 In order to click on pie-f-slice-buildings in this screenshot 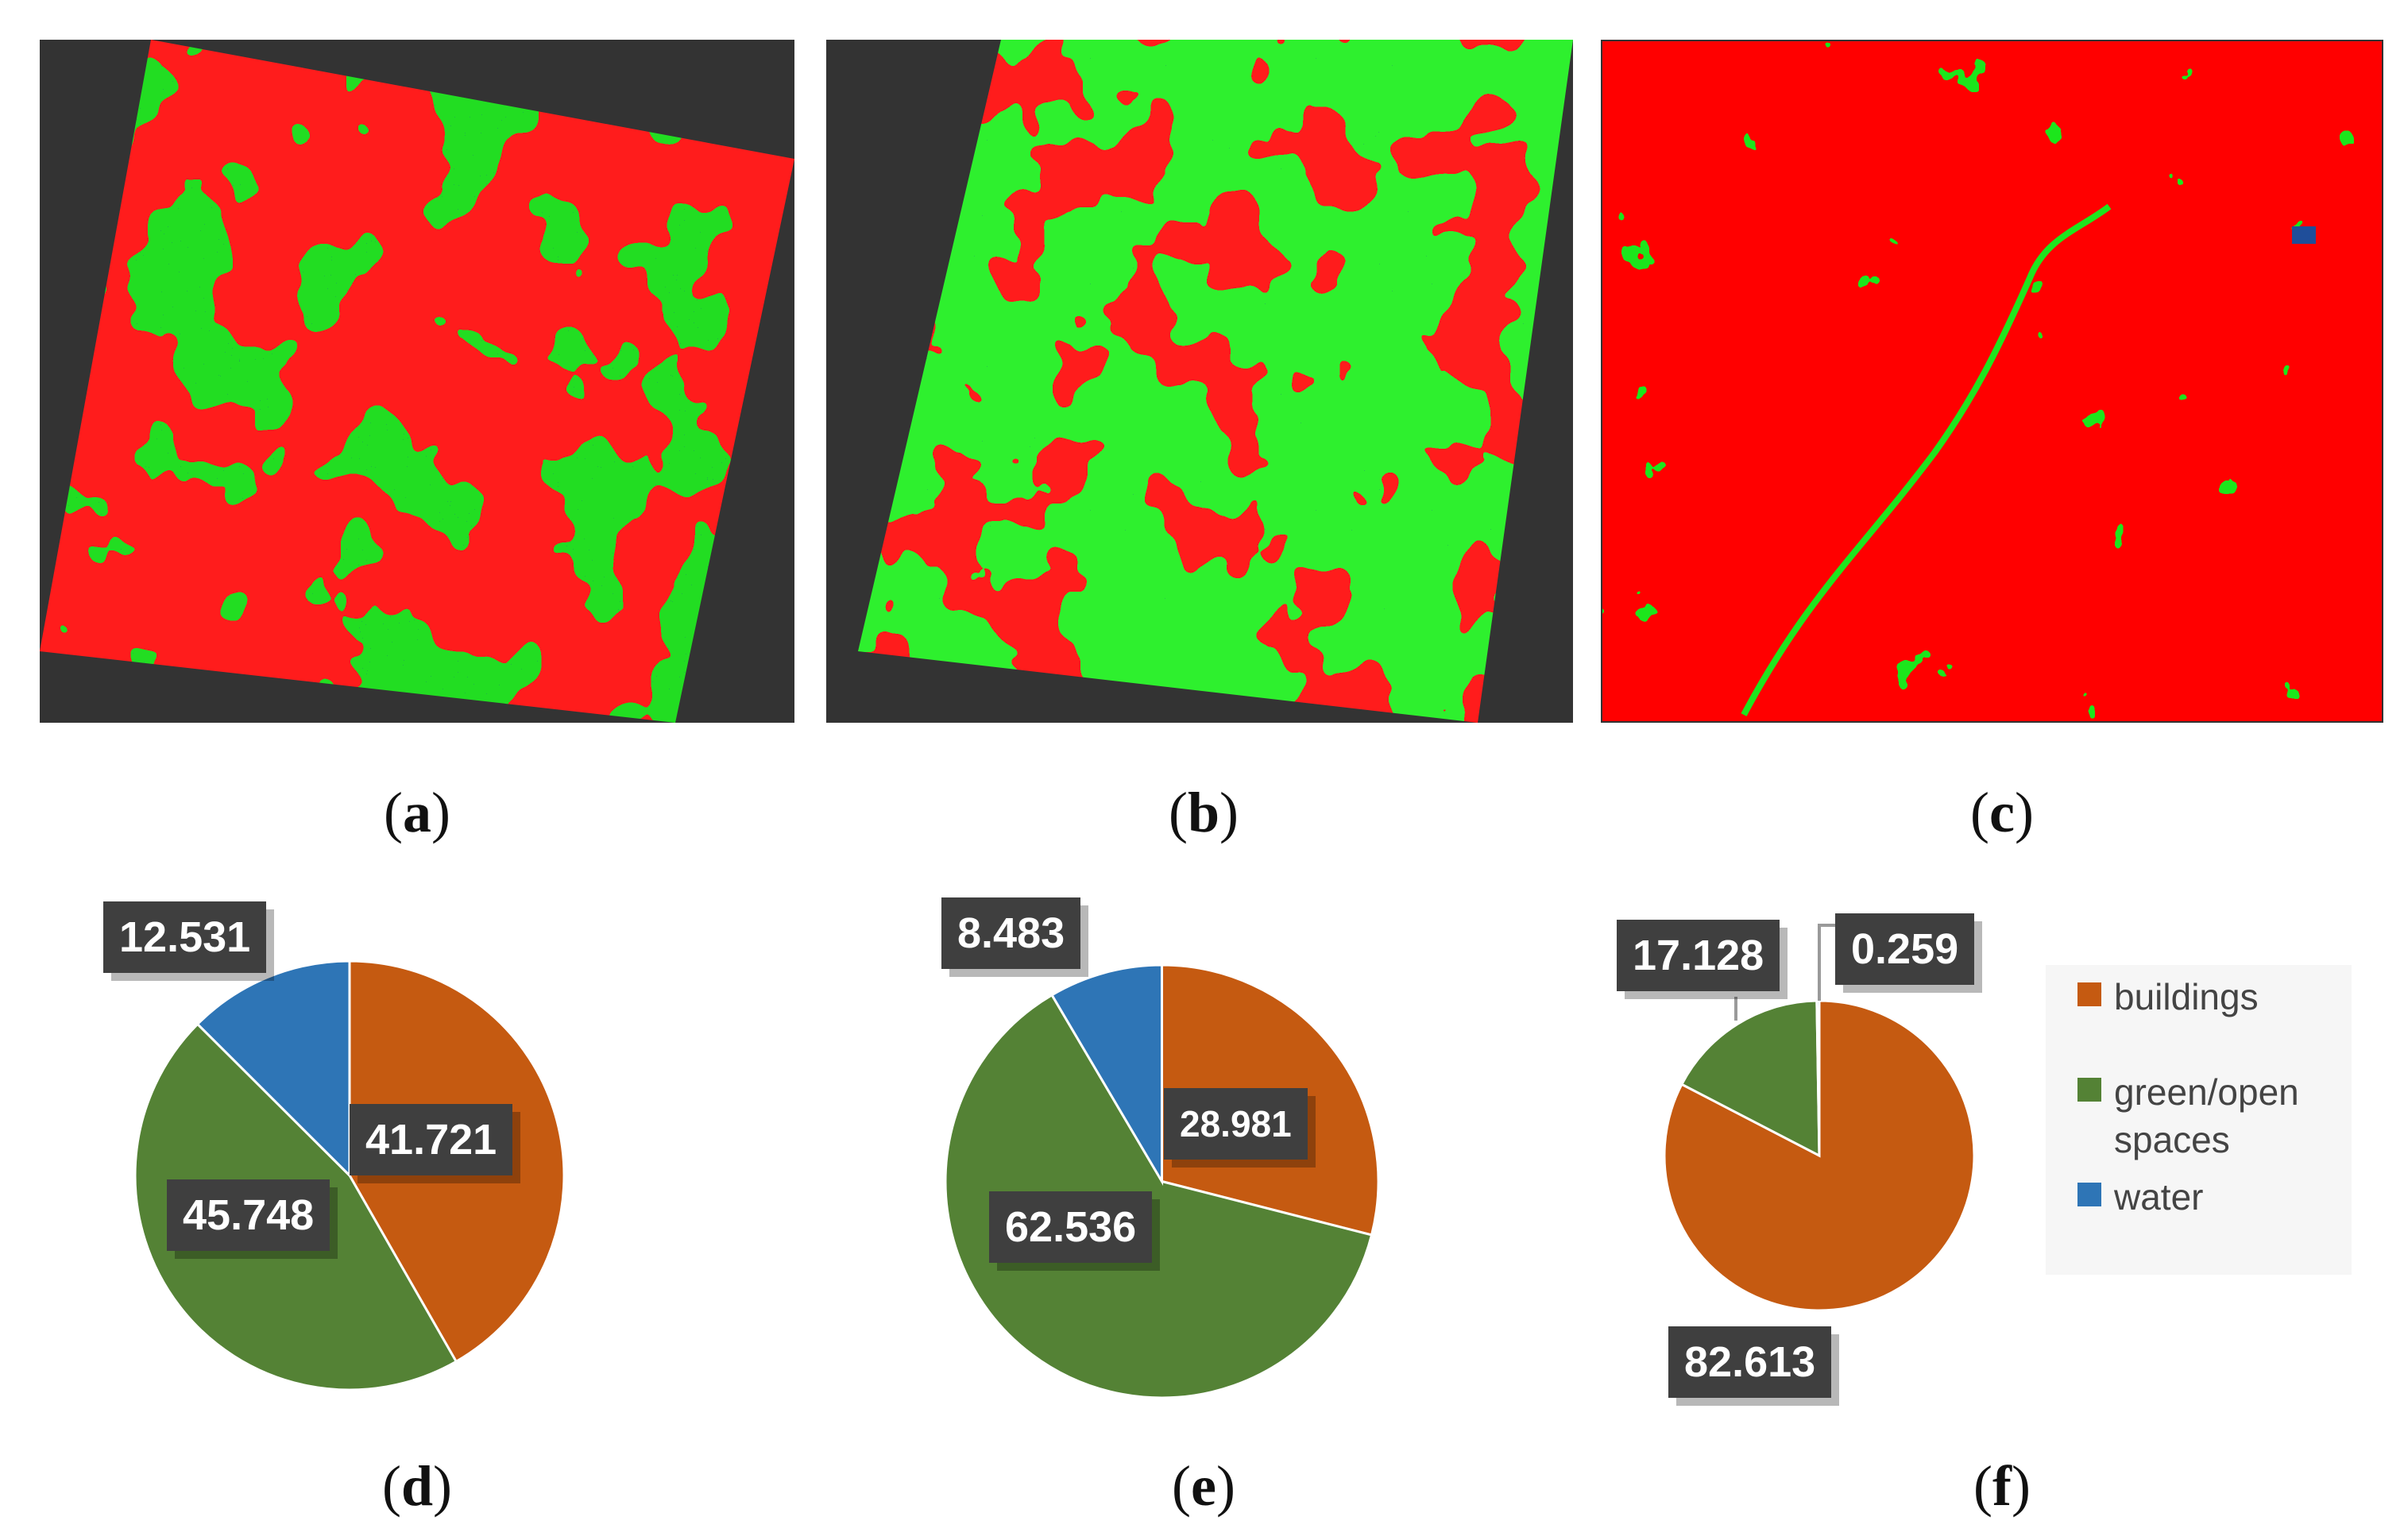, I will do `click(1819, 1155)`.